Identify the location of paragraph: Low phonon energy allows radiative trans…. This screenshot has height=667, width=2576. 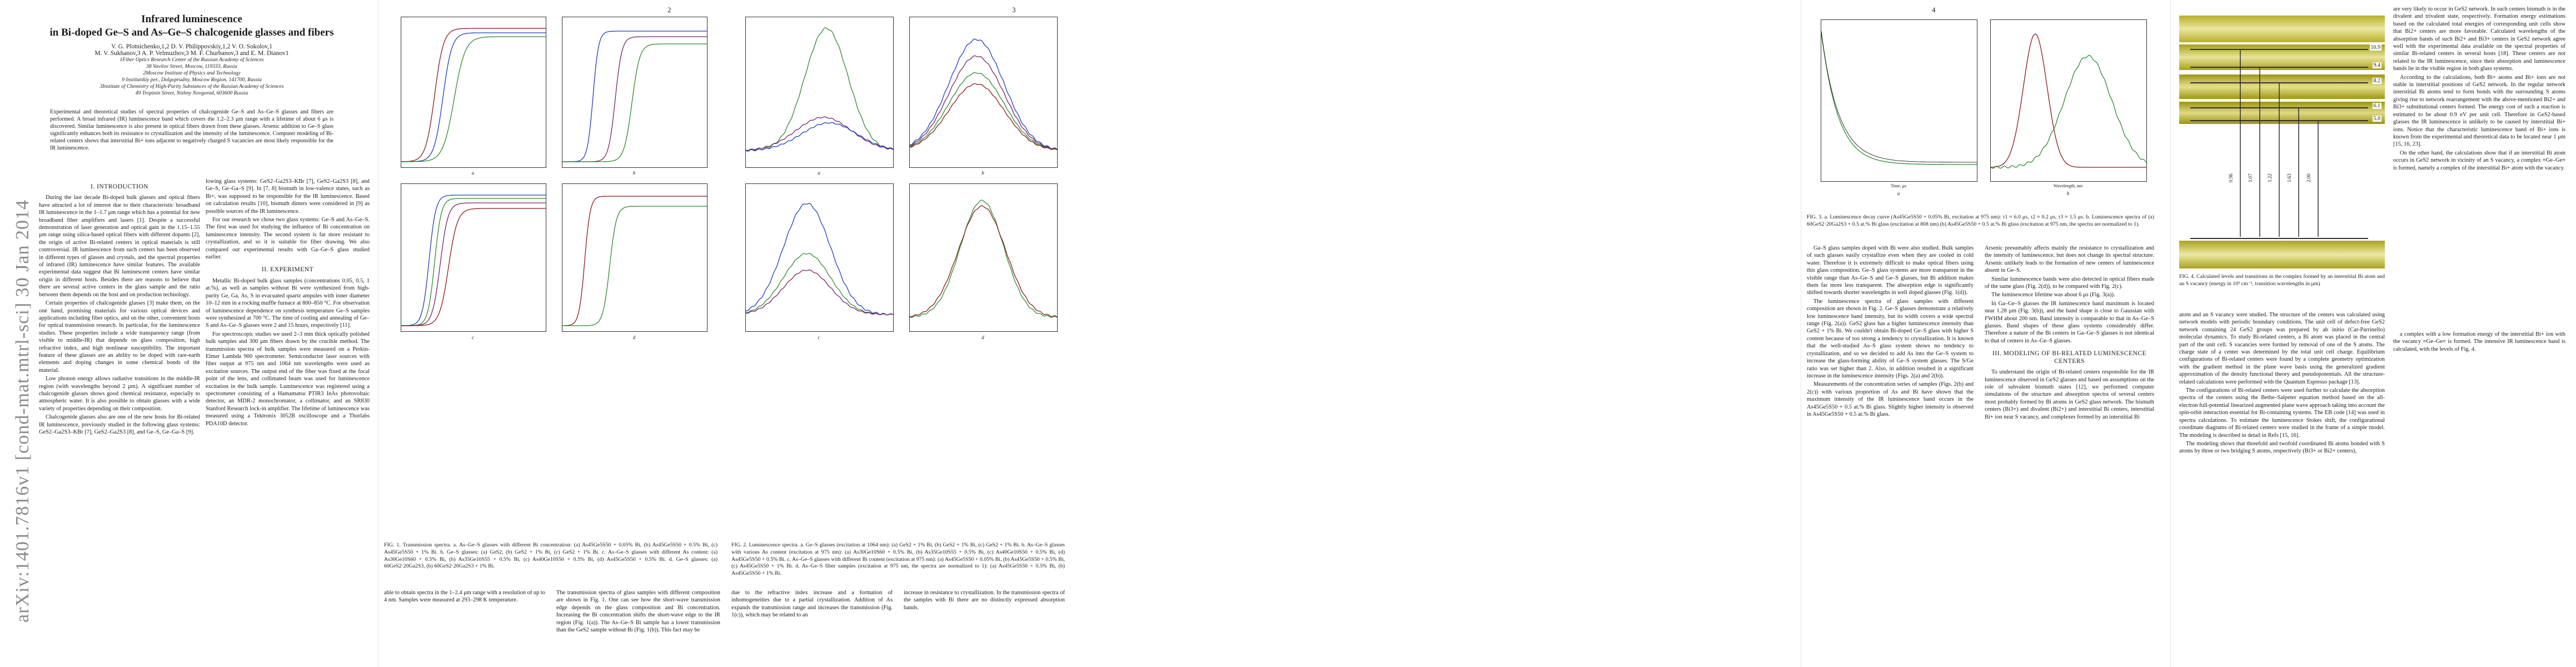
(119, 394).